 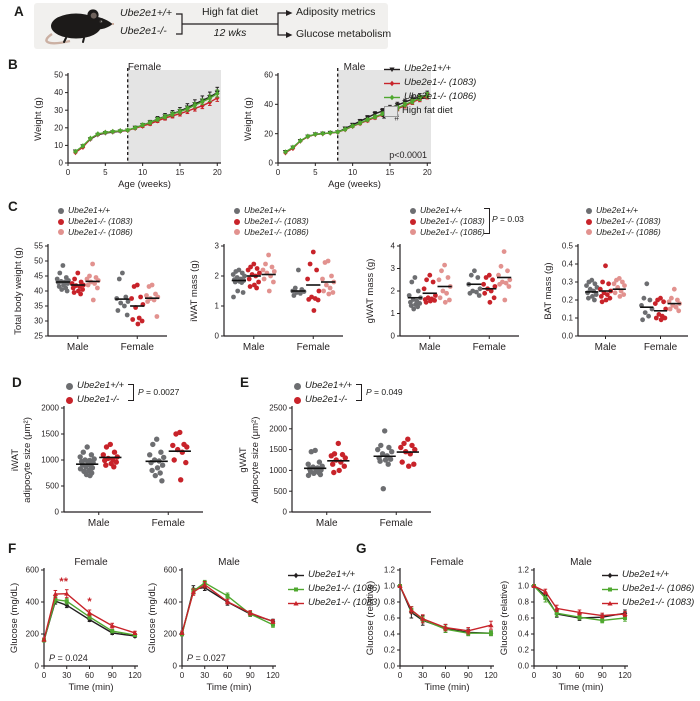 What do you see at coordinates (568, 318) in the screenshot?
I see `svg-text: 0.1` at bounding box center [568, 318].